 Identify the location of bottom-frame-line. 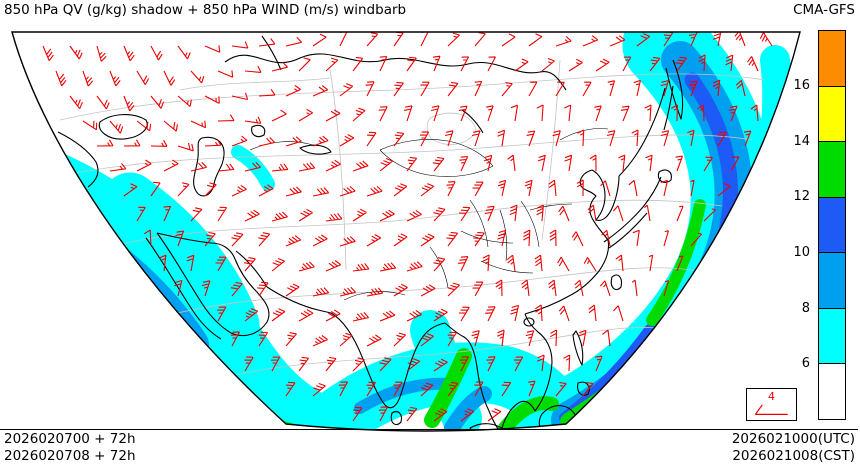
(429, 429).